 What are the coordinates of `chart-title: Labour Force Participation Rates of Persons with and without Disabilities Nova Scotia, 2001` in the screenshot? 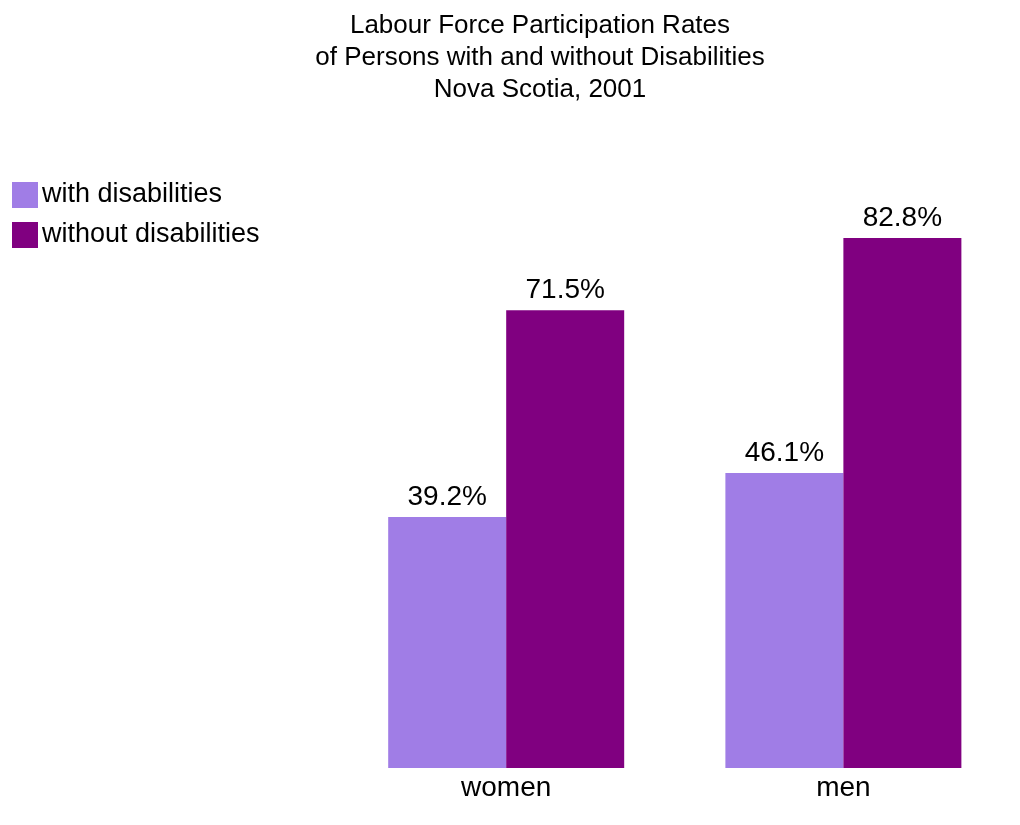 It's located at (540, 56).